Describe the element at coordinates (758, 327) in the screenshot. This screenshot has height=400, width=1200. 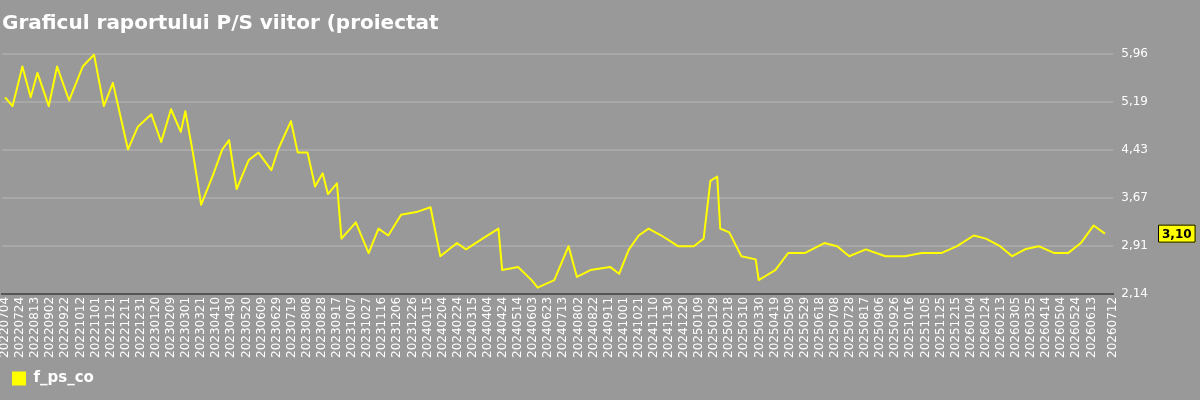
I see `x-tick-label: 20250330` at that location.